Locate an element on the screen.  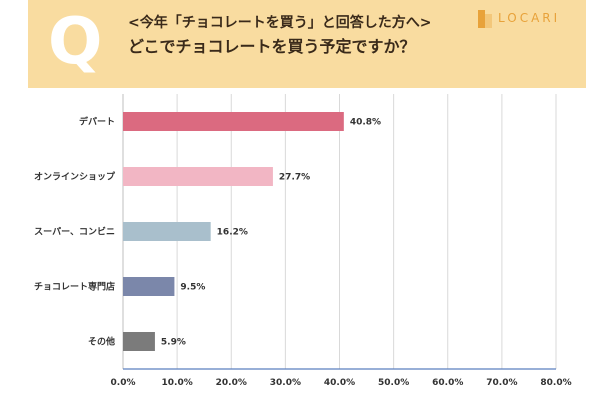
question-subtitle: <今年「チョコレートを買う」と回答した方へ> is located at coordinates (280, 23).